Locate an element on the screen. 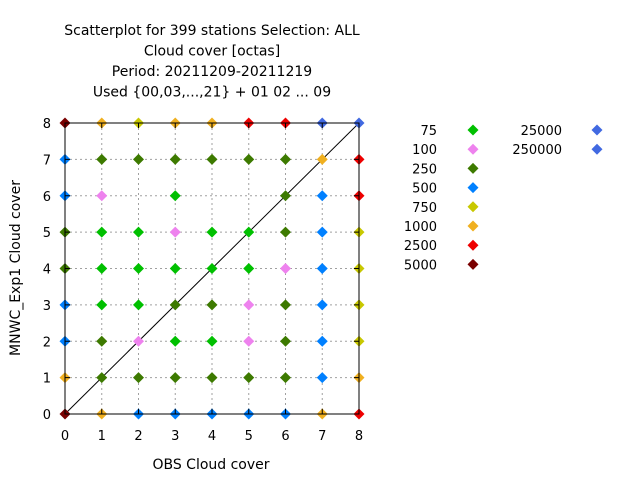 The height and width of the screenshot is (480, 640). x-tick-label: 5 is located at coordinates (249, 436).